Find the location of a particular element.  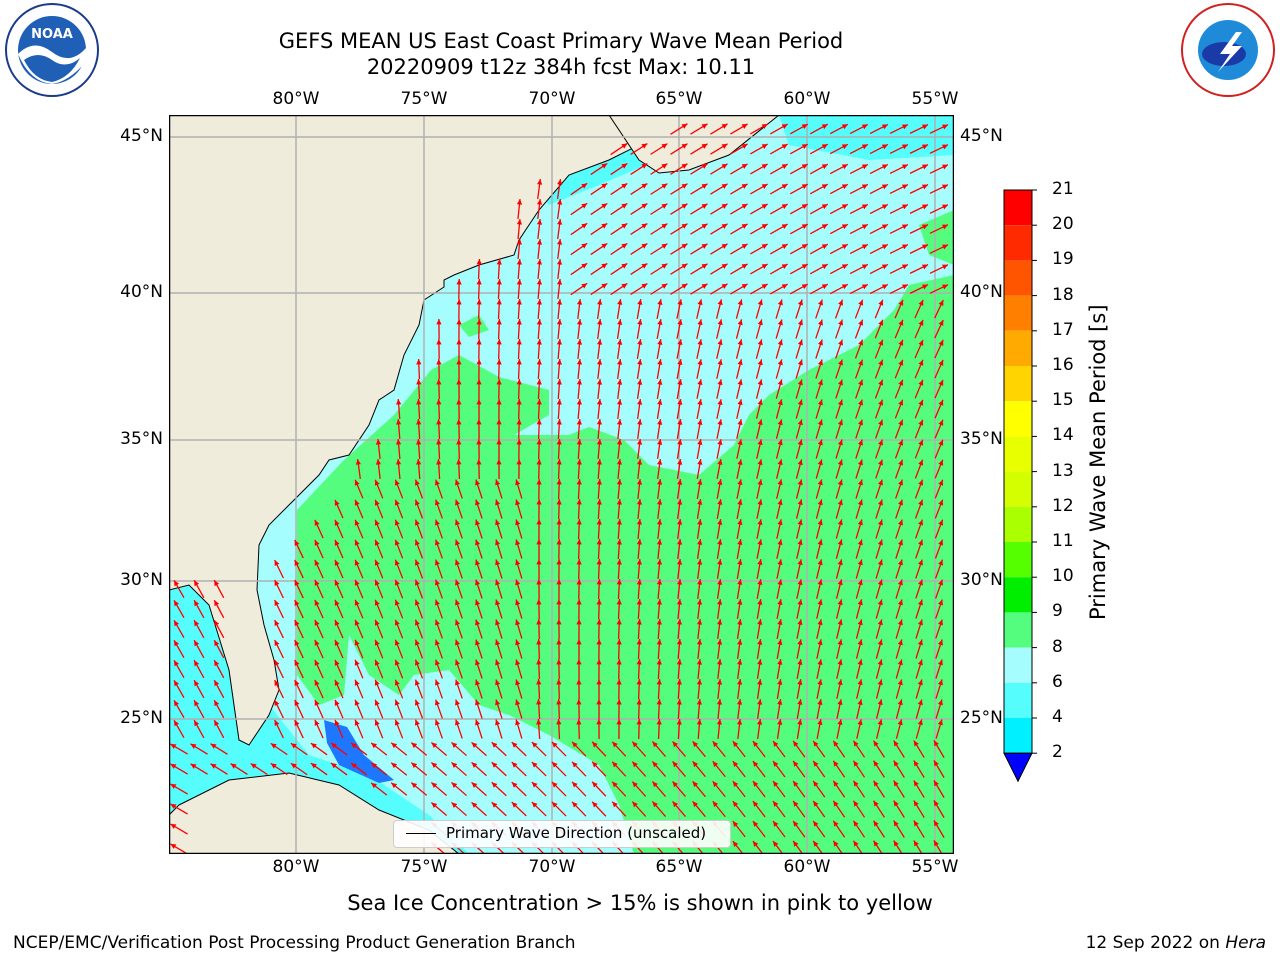

colorbar-tick-label: 13 is located at coordinates (1063, 470).